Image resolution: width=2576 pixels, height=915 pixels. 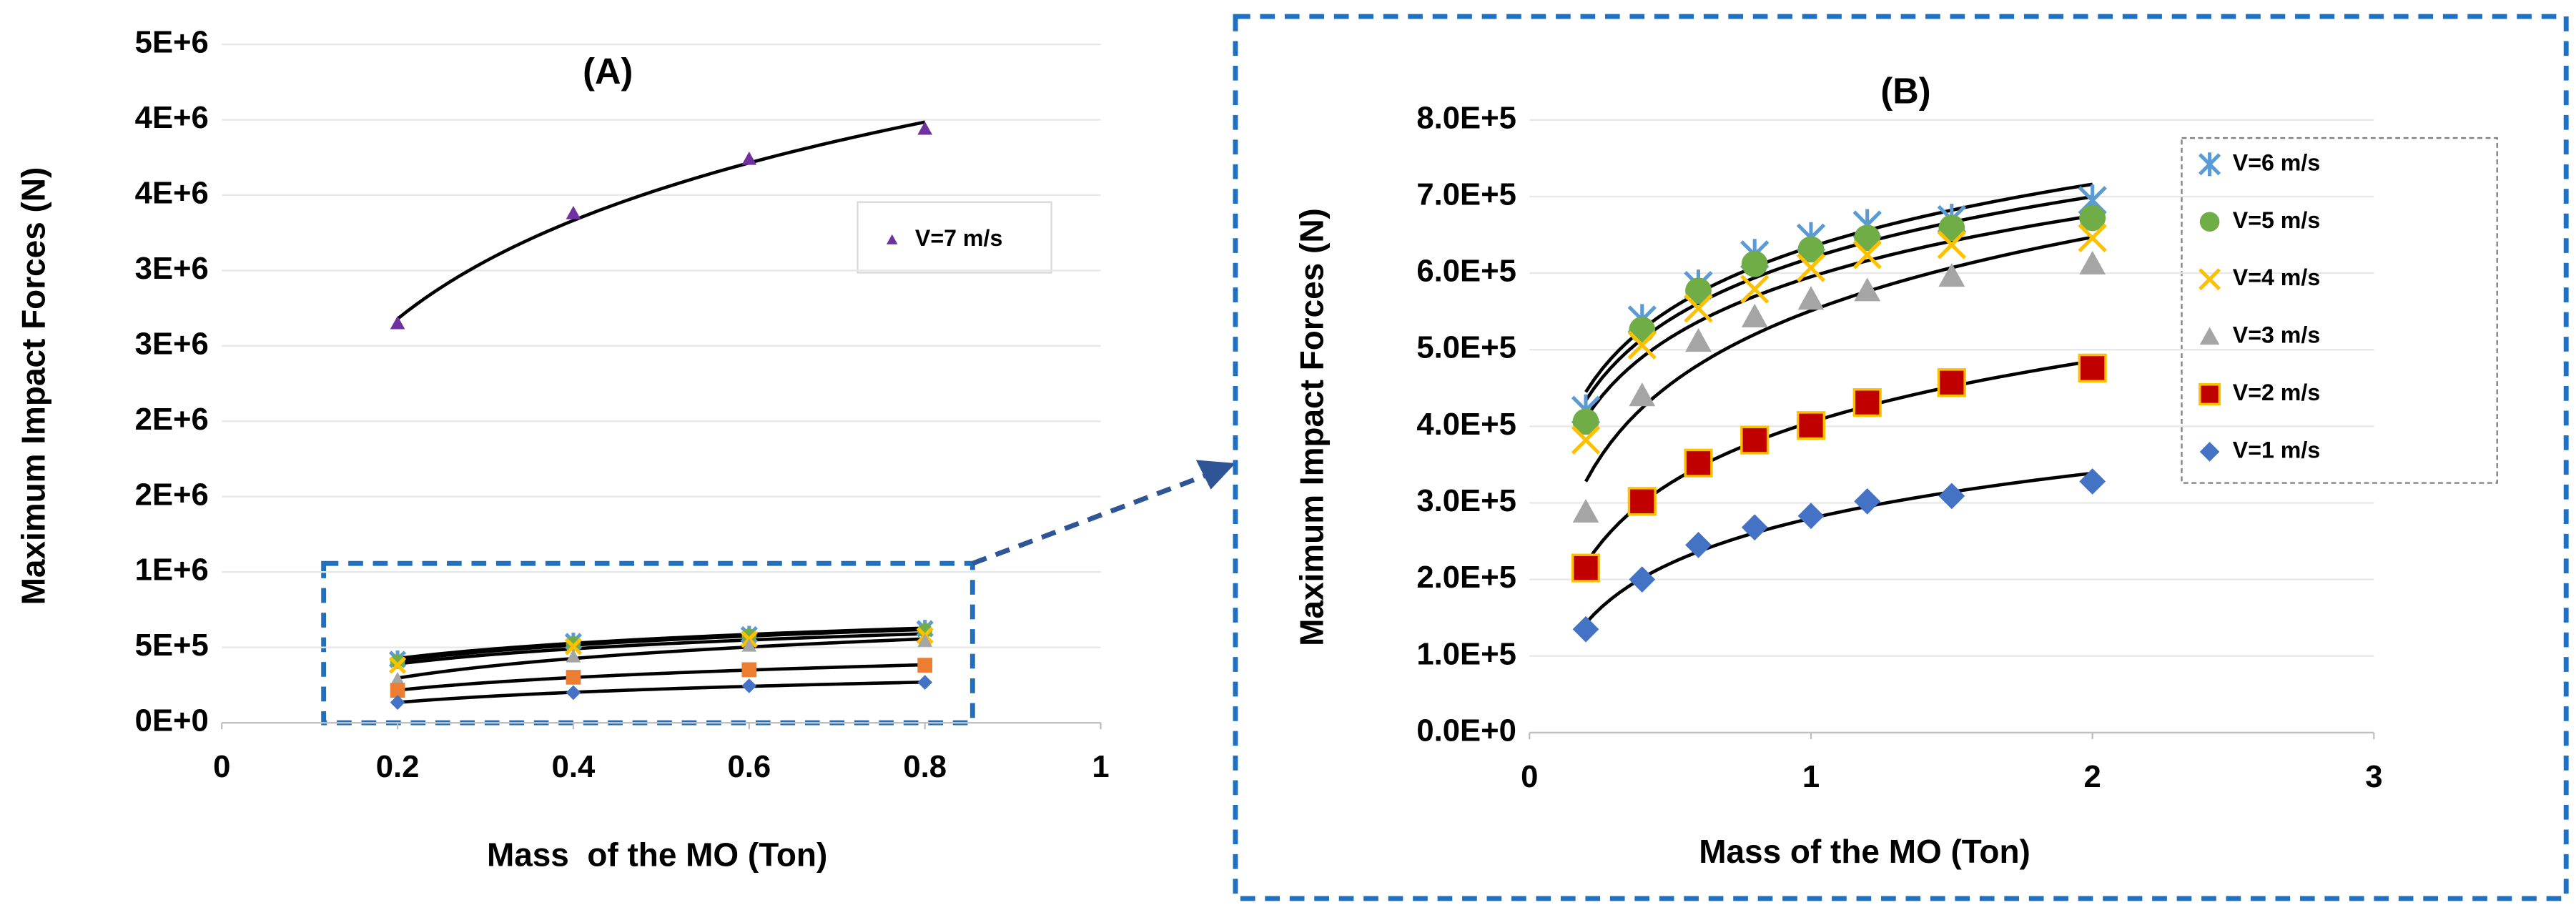 I want to click on legend-label: V=2 m/s, so click(x=2276, y=392).